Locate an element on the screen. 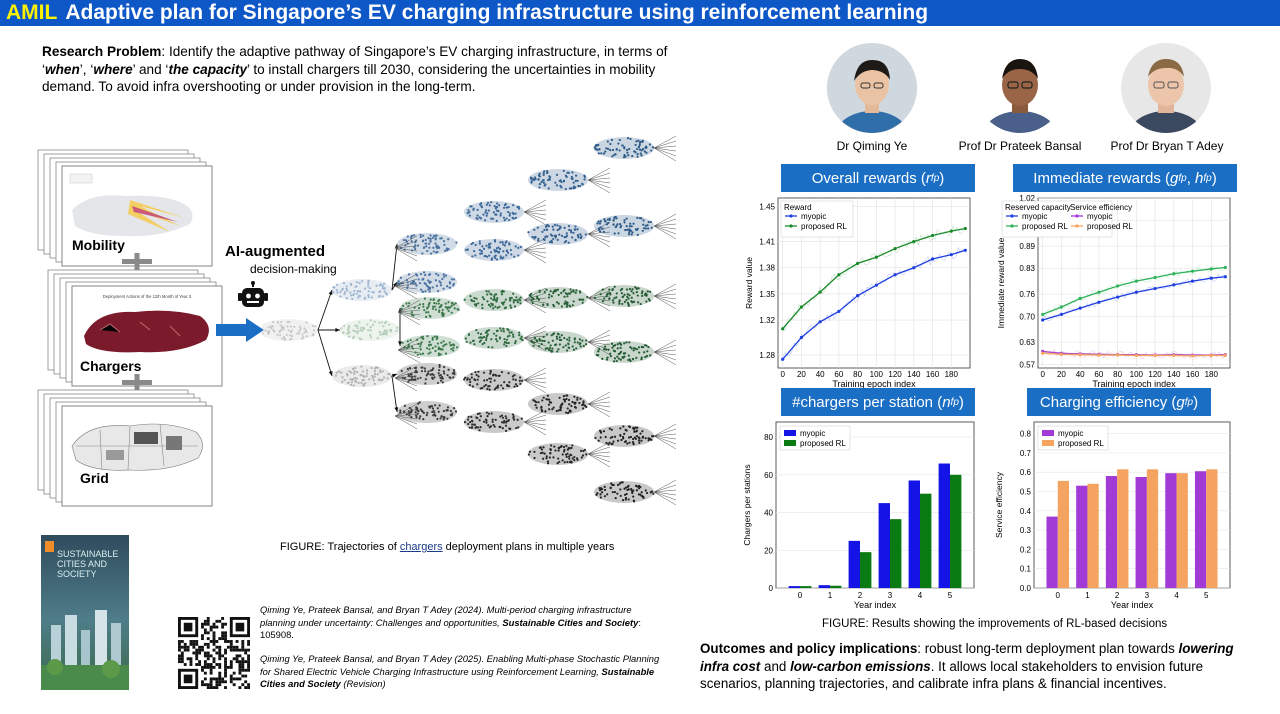 This screenshot has height=714, width=1280. y-tick-label: 40 is located at coordinates (768, 513).